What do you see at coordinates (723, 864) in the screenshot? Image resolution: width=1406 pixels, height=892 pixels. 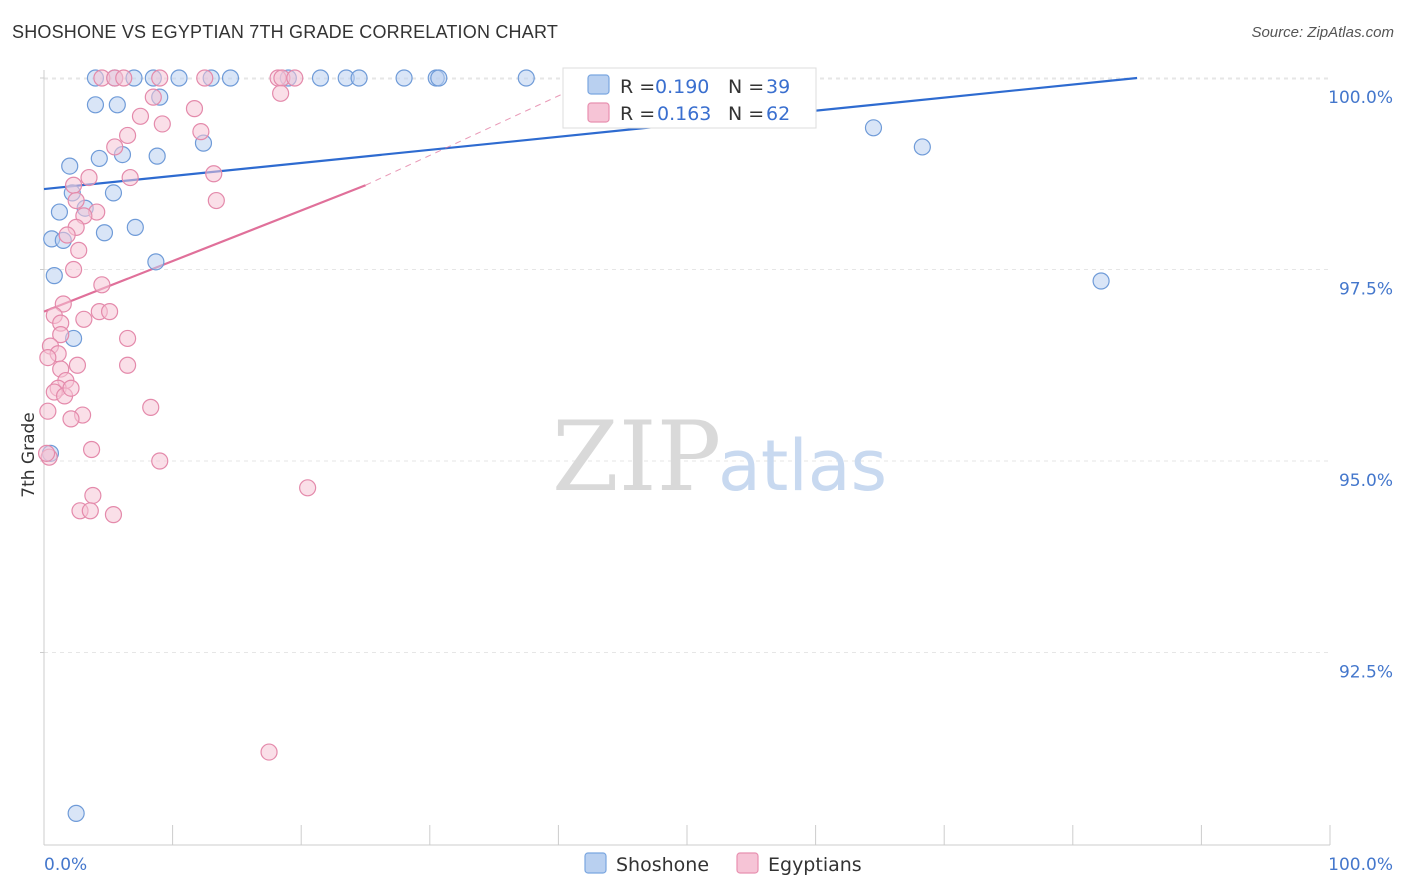 I see `bottom-legend: Shoshone Egyptians` at bounding box center [723, 864].